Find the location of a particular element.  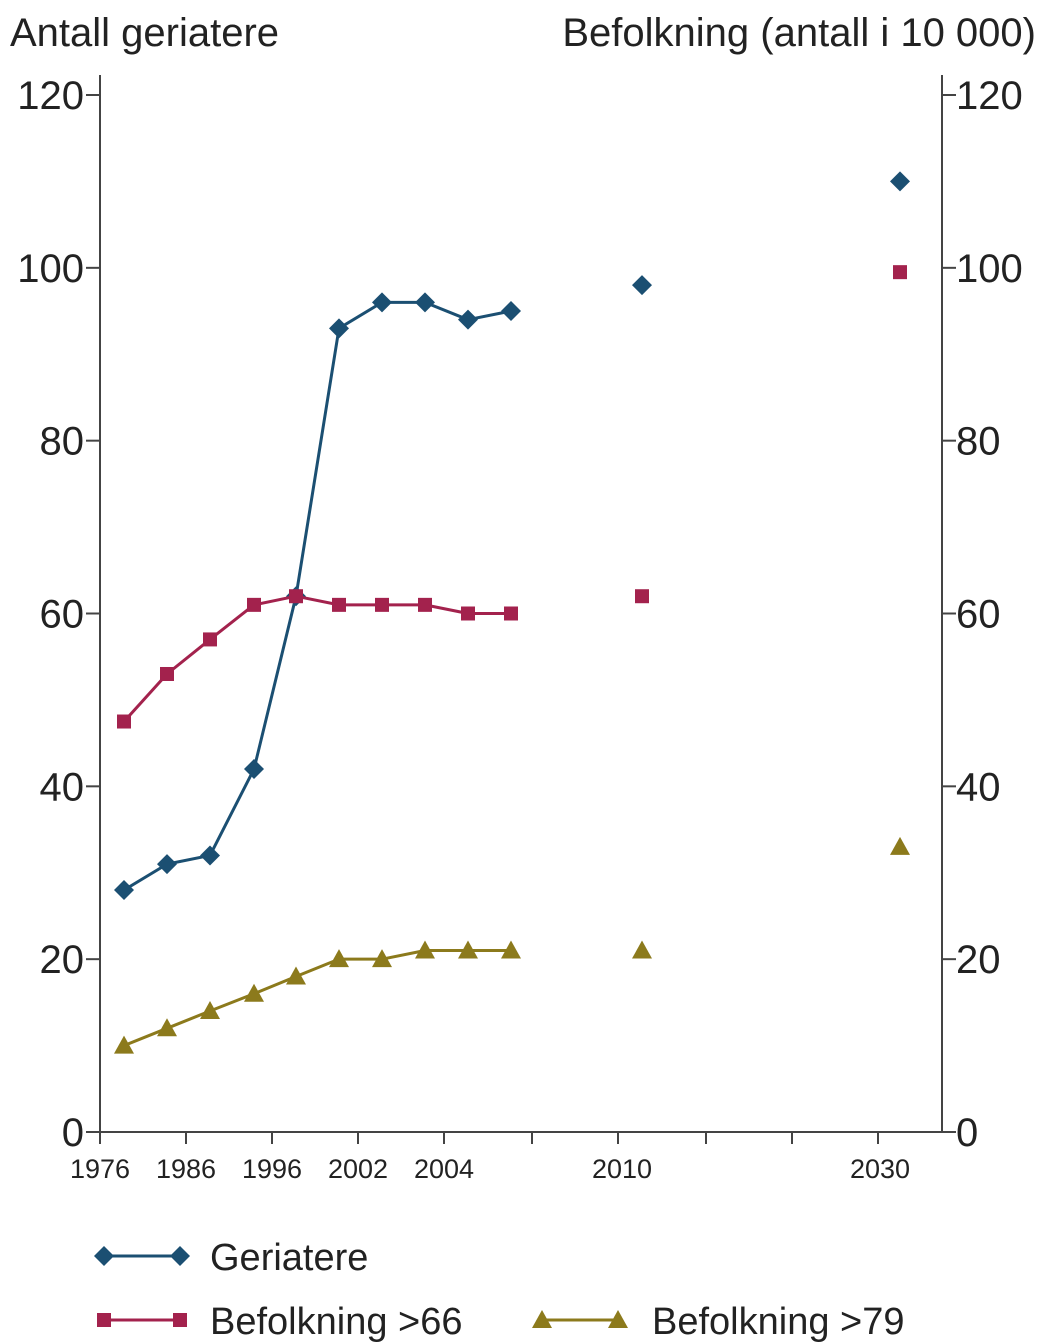

x-tick-label: 1976 is located at coordinates (100, 1169).